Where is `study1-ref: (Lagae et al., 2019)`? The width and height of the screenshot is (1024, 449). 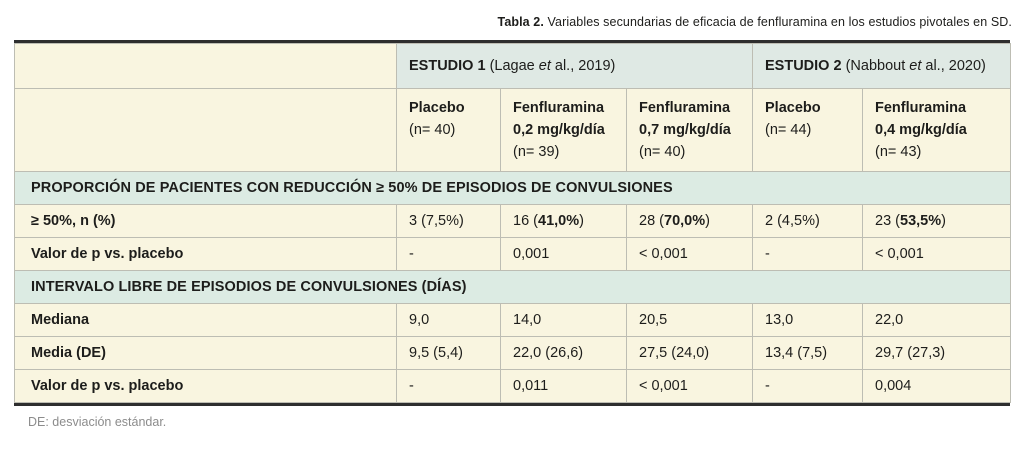 study1-ref: (Lagae et al., 2019) is located at coordinates (550, 66).